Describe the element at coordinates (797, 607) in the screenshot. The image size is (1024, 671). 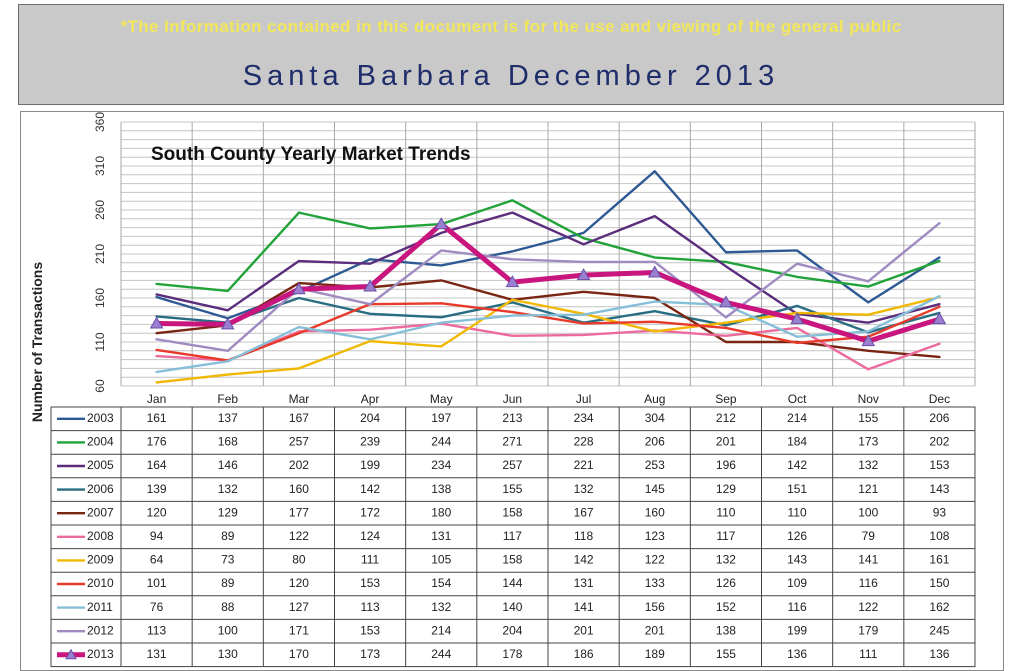
I see `table-cell-2011: 116` at that location.